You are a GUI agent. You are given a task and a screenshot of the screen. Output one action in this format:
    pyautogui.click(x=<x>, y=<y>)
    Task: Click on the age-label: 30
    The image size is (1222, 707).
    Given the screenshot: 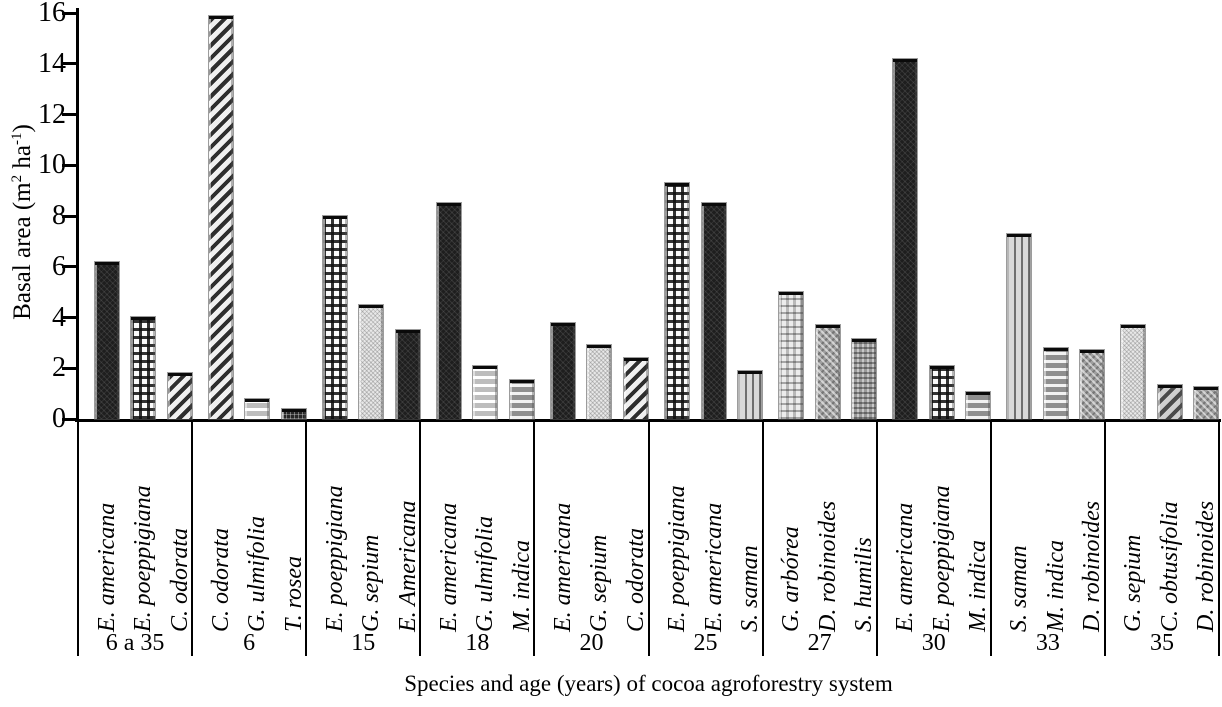 What is the action you would take?
    pyautogui.click(x=933, y=643)
    